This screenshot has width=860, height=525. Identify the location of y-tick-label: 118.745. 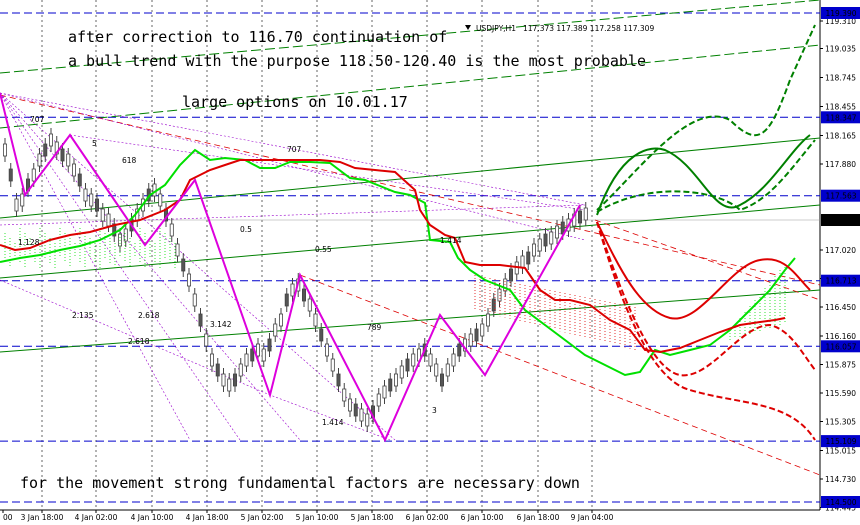
(840, 78).